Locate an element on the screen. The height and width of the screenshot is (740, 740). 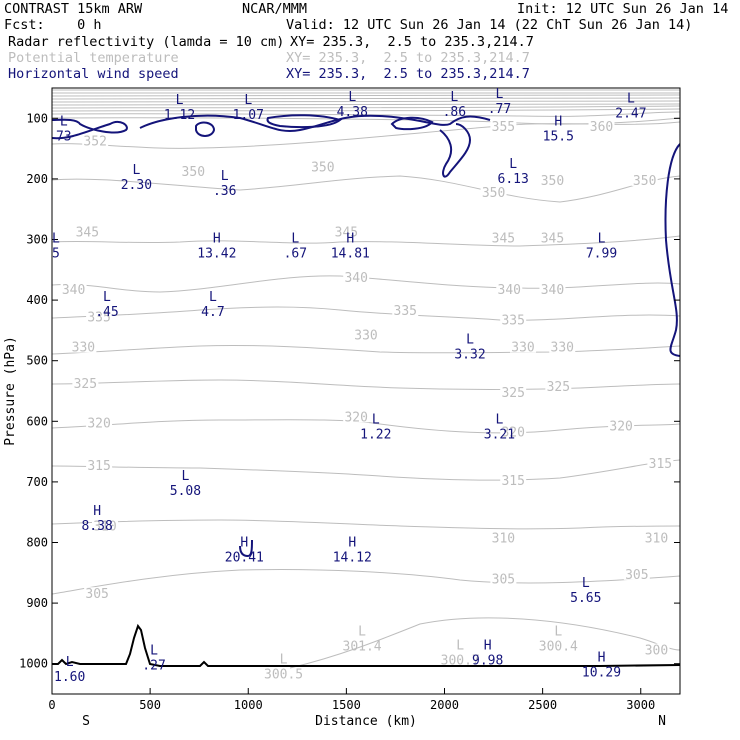
x-tick-label-5: 2500 is located at coordinates (542, 705).